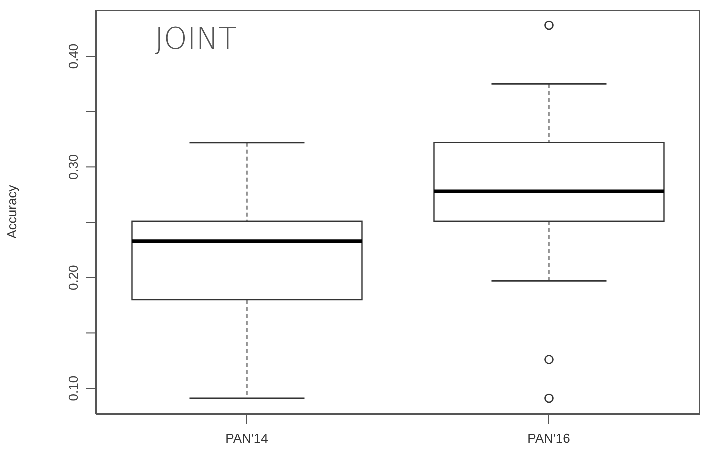 The width and height of the screenshot is (703, 468). I want to click on y-tick-label: 0.10, so click(73, 389).